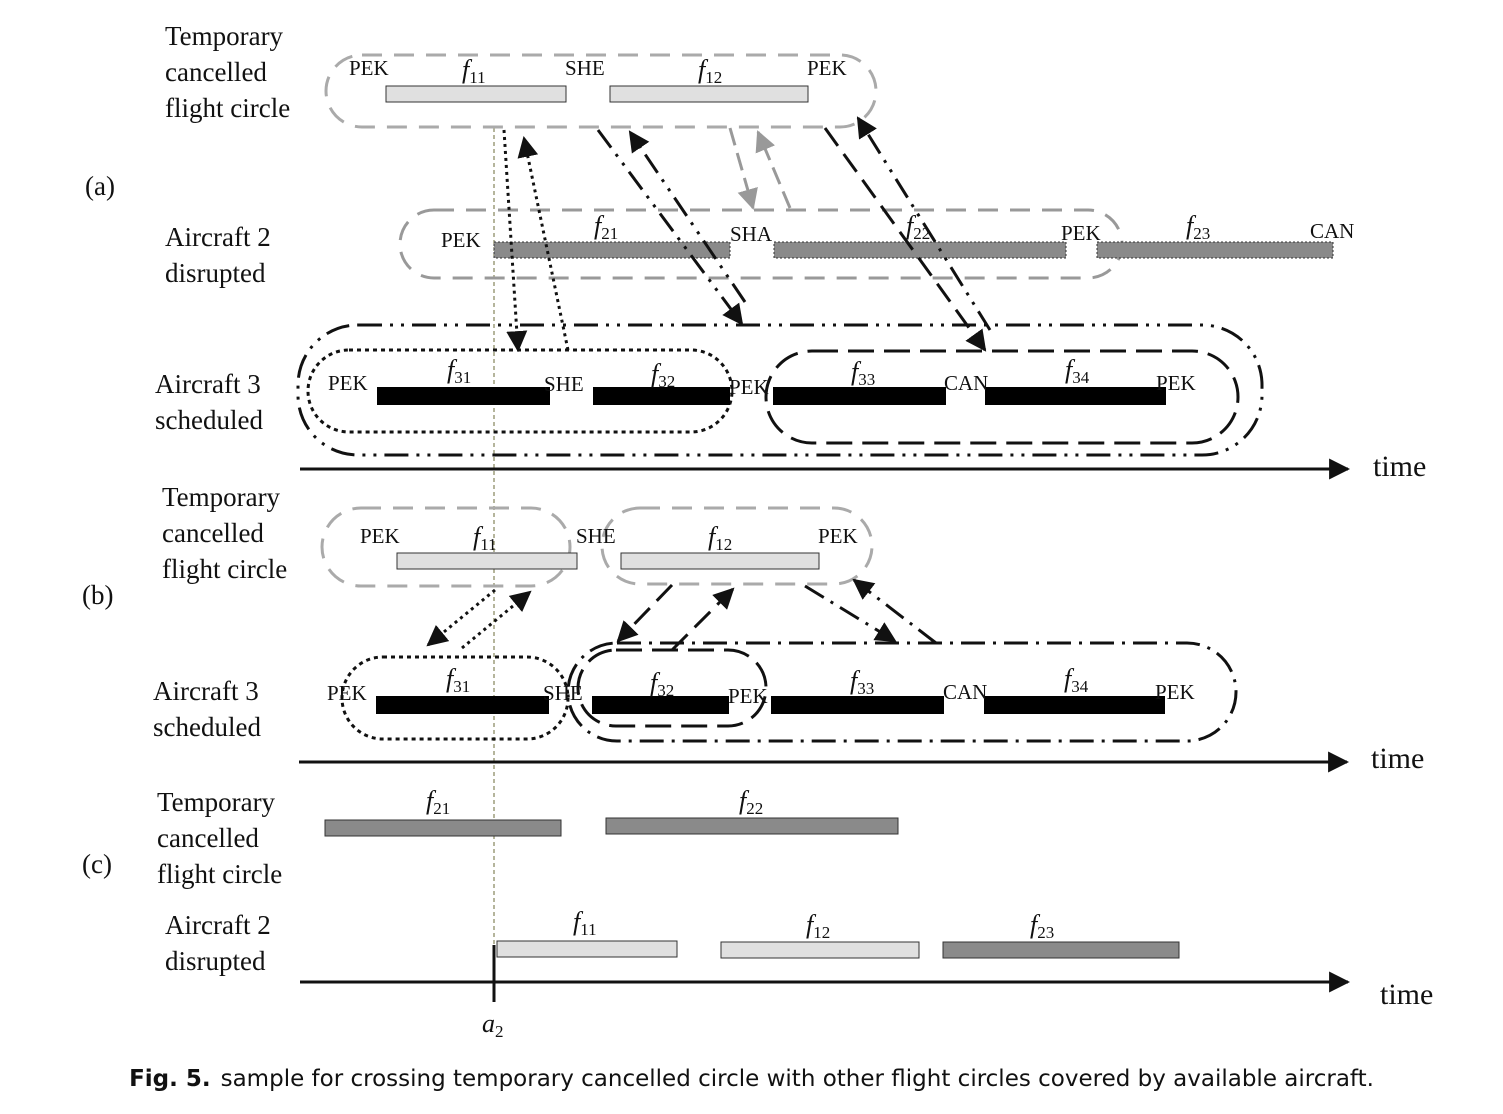 This screenshot has height=1114, width=1503. Describe the element at coordinates (221, 255) in the screenshot. I see `row-label-a-aircraft2: Aircraft 2 disrupted` at that location.